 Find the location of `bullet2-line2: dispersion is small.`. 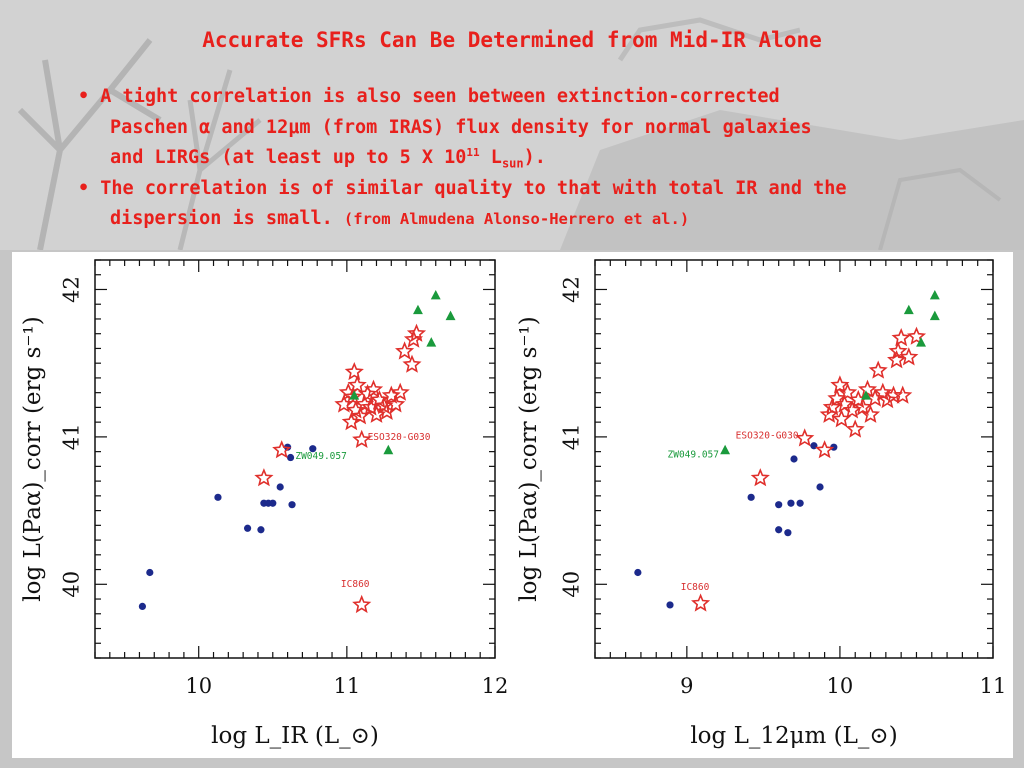

bullet2-line2: dispersion is small. is located at coordinates (221, 218).